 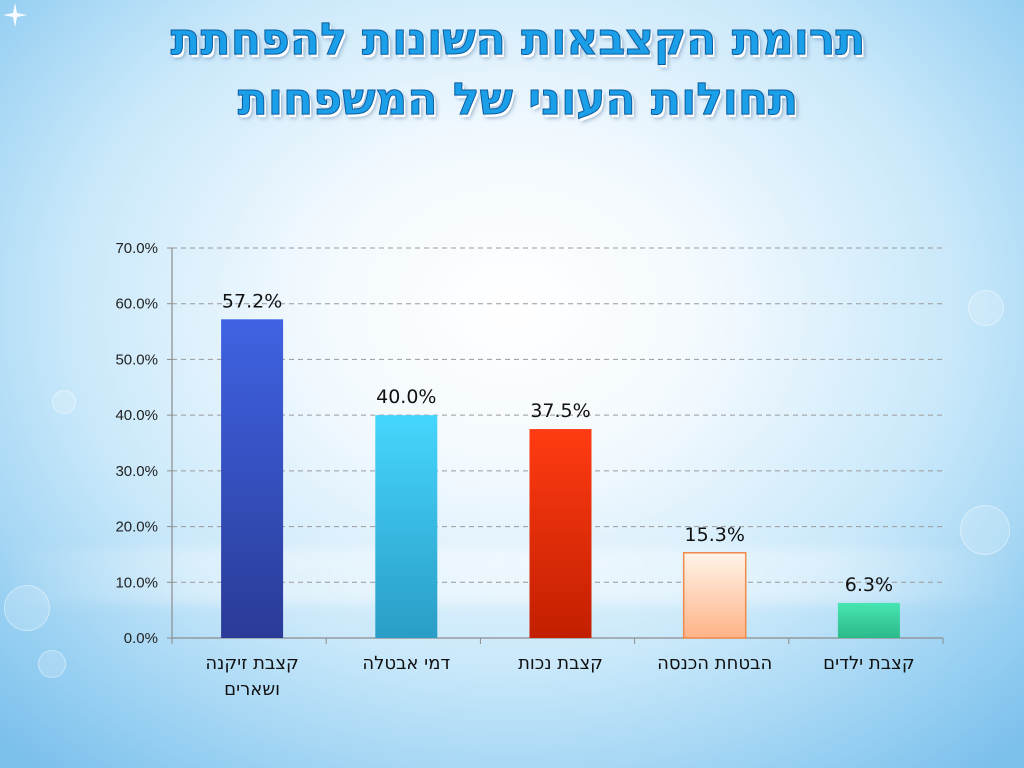 What do you see at coordinates (136, 248) in the screenshot?
I see `y-tick-label: 70.0%` at bounding box center [136, 248].